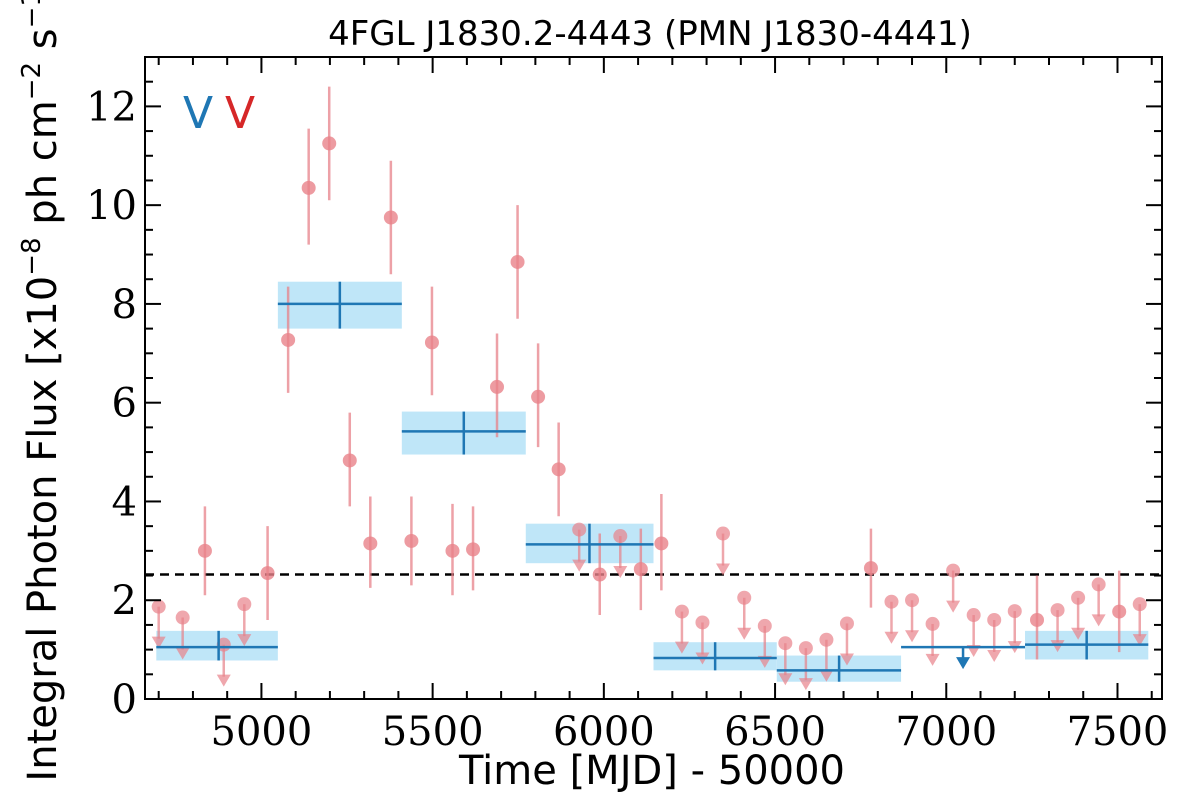 Image resolution: width=1200 pixels, height=800 pixels. Describe the element at coordinates (43, 168) in the screenshot. I see `y-axis-label-mid: ph cm` at that location.